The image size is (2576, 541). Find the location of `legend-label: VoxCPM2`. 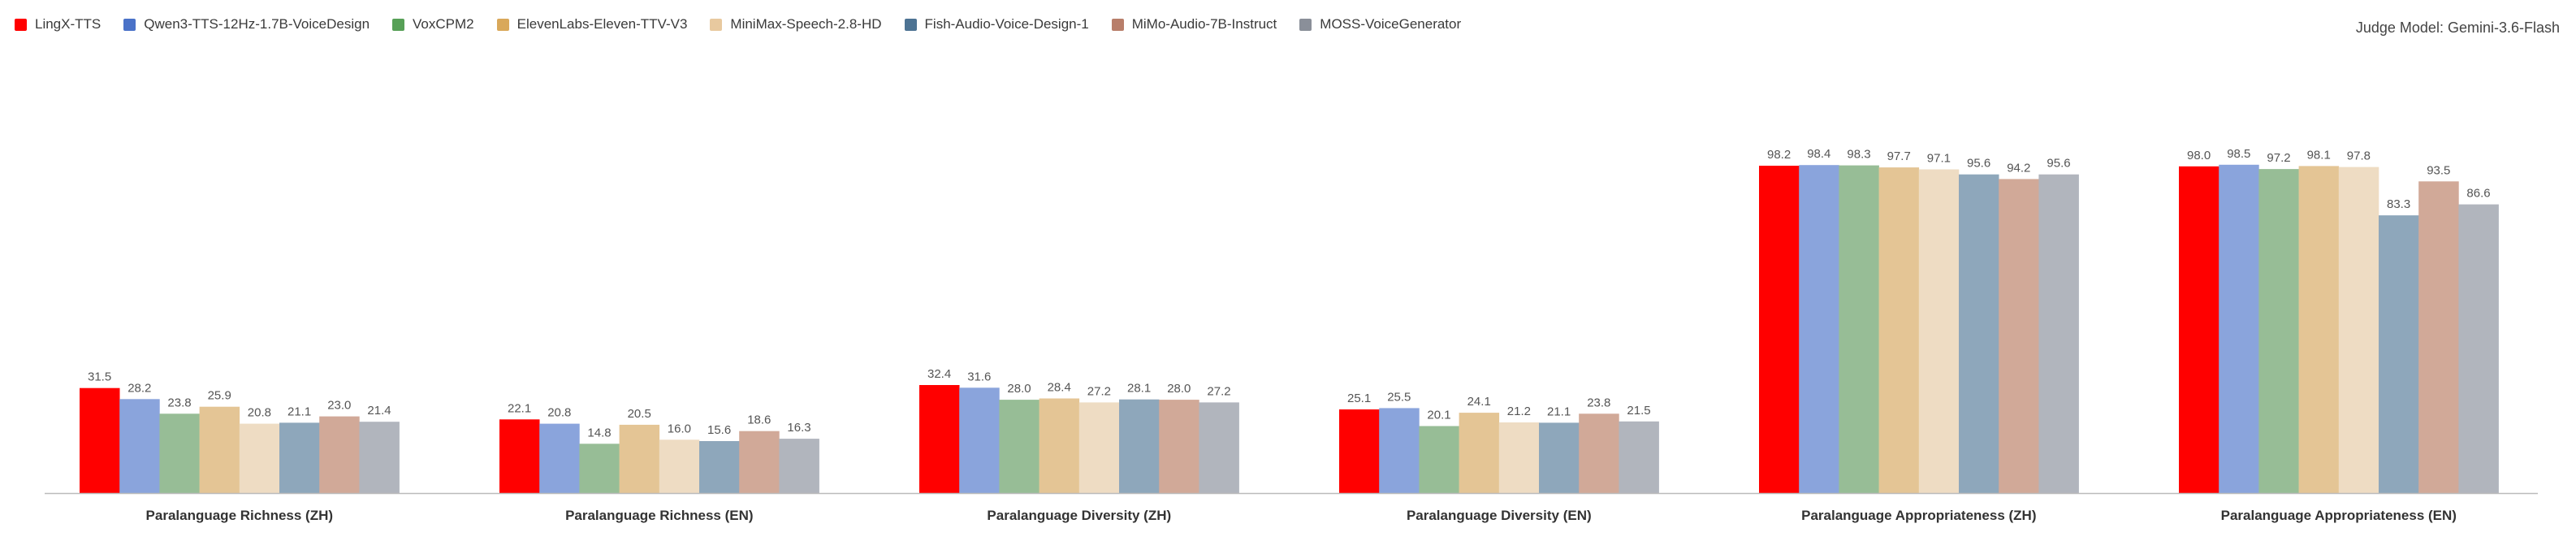

legend-label: VoxCPM2 is located at coordinates (444, 24).